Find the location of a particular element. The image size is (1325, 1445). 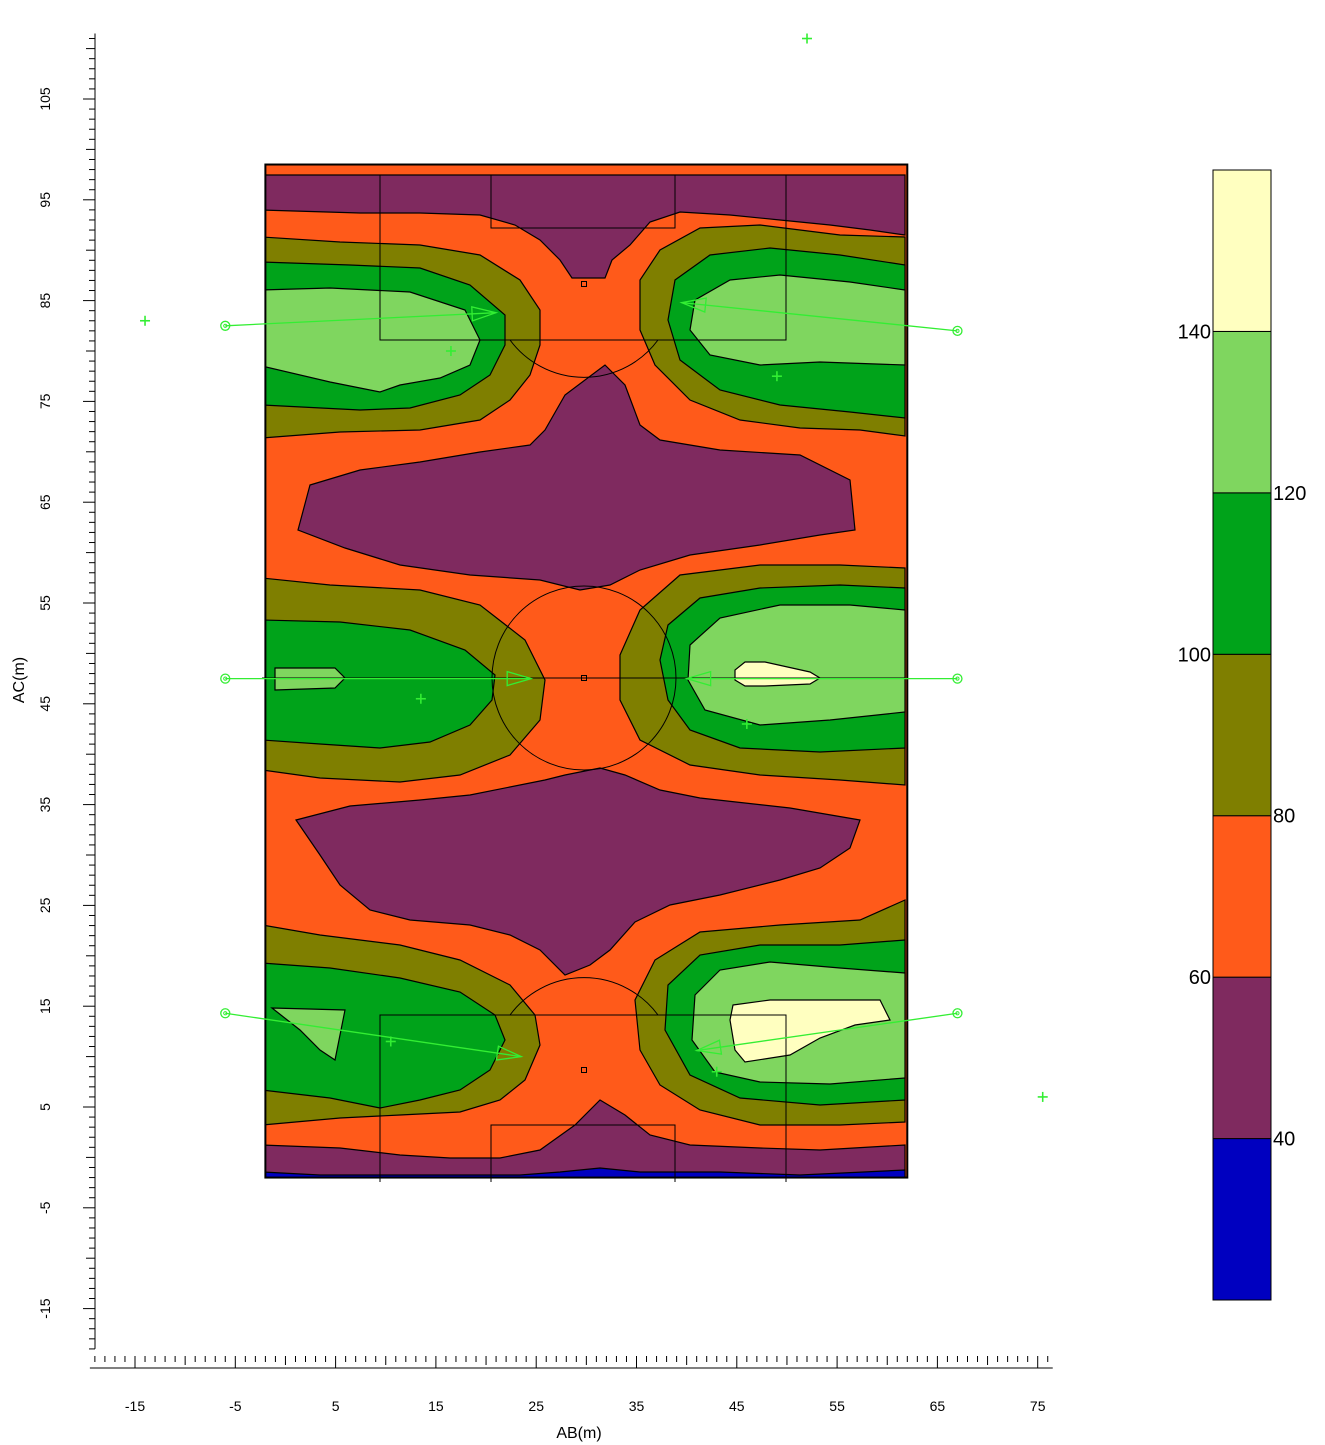

x-tick-label: 5 is located at coordinates (336, 1406).